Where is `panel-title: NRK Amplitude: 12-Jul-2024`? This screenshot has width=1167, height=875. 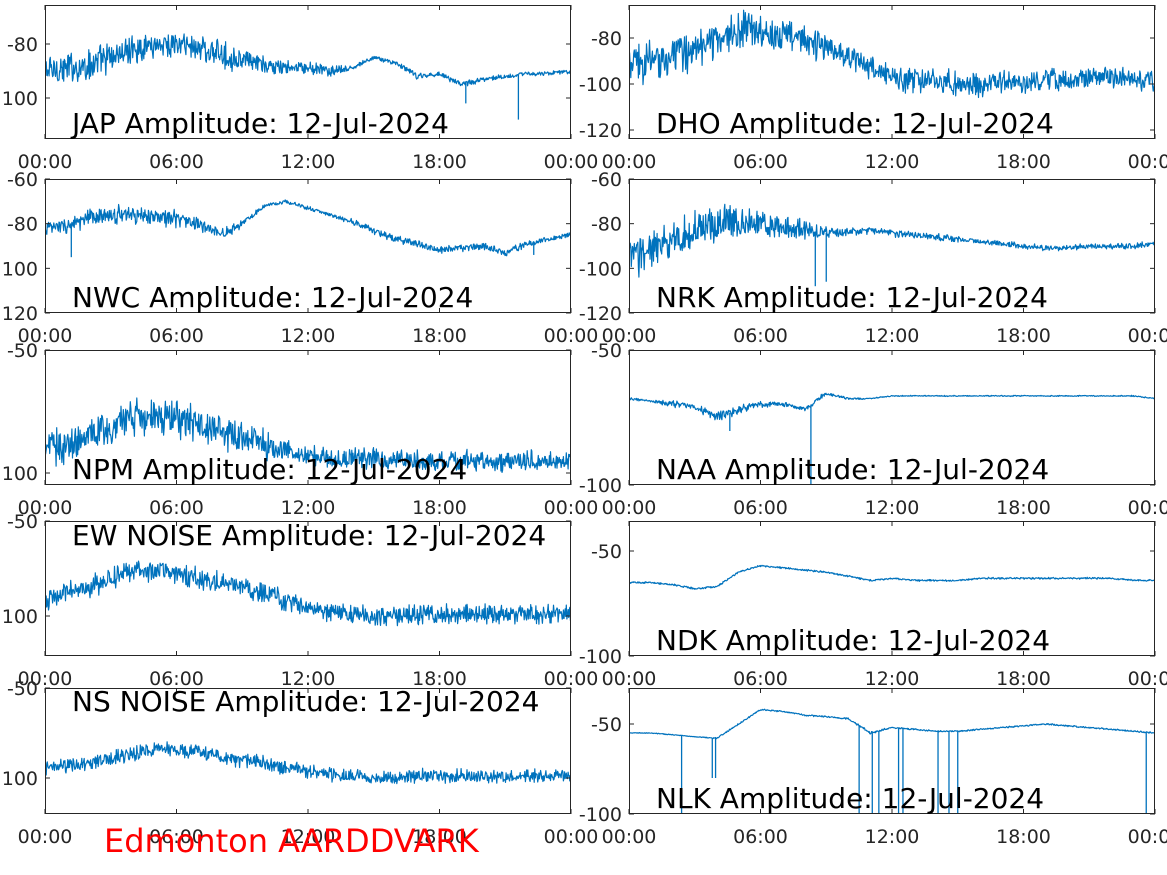
panel-title: NRK Amplitude: 12-Jul-2024 is located at coordinates (852, 297).